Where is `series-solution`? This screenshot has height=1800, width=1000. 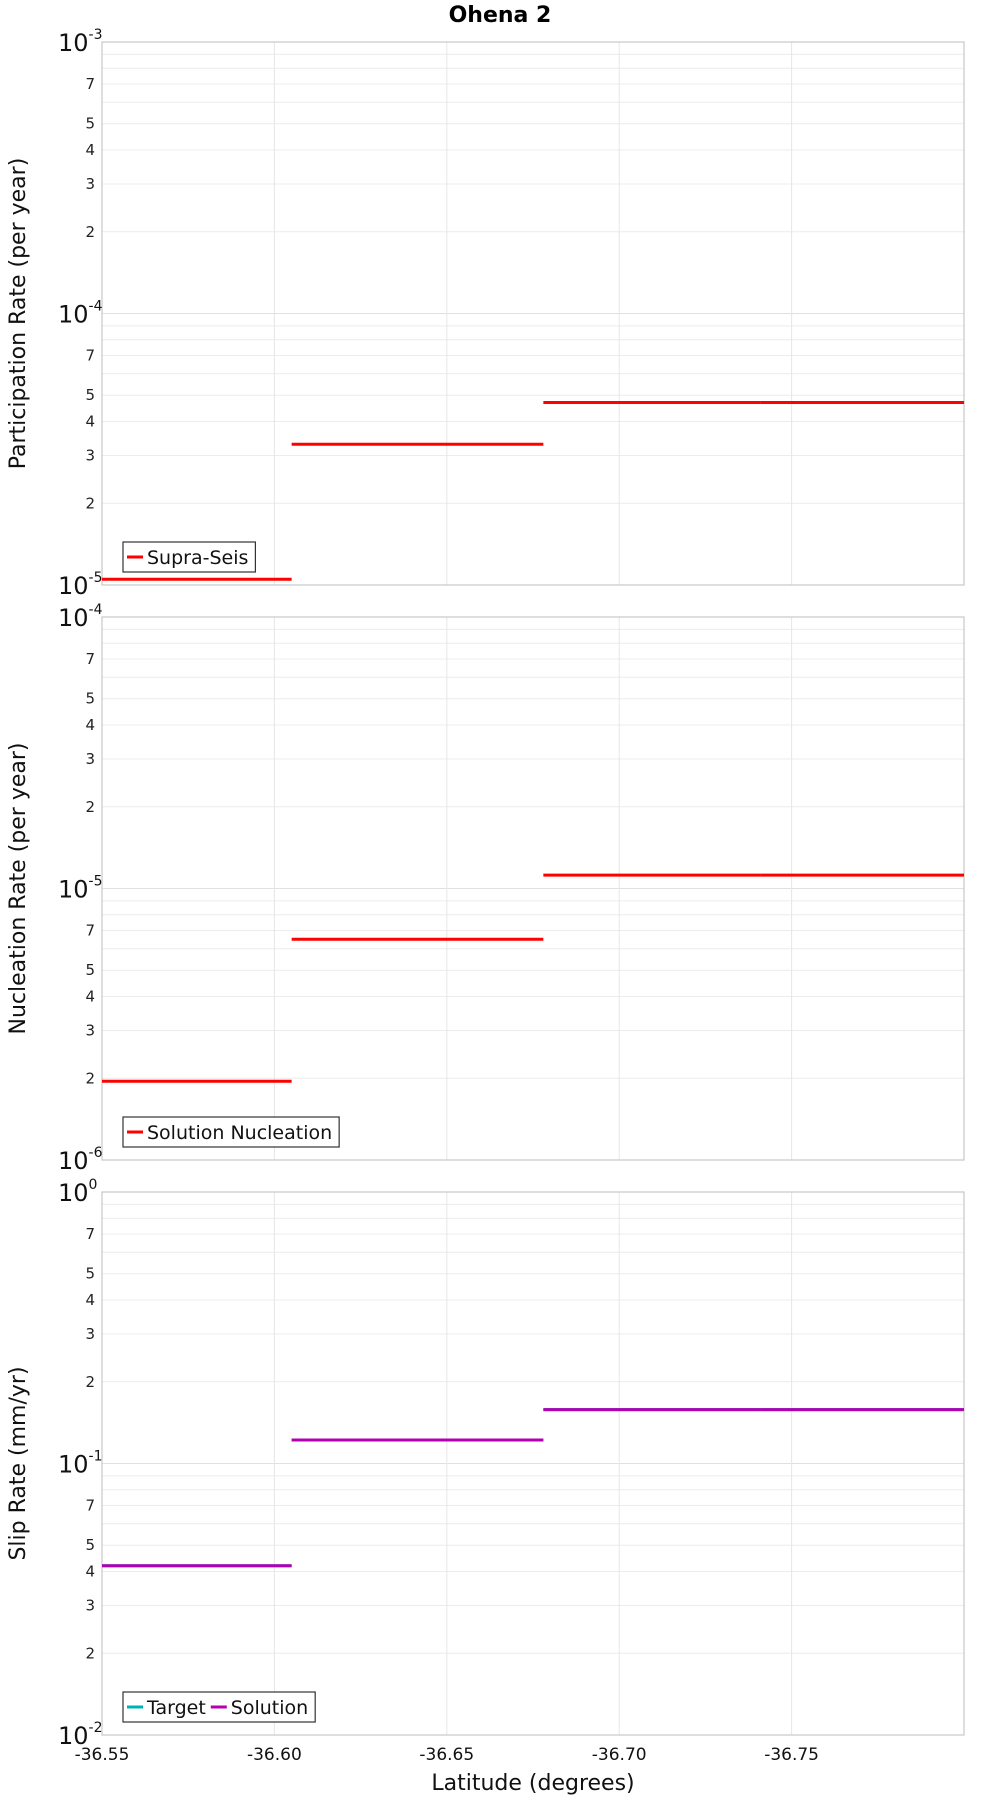 series-solution is located at coordinates (533, 1488).